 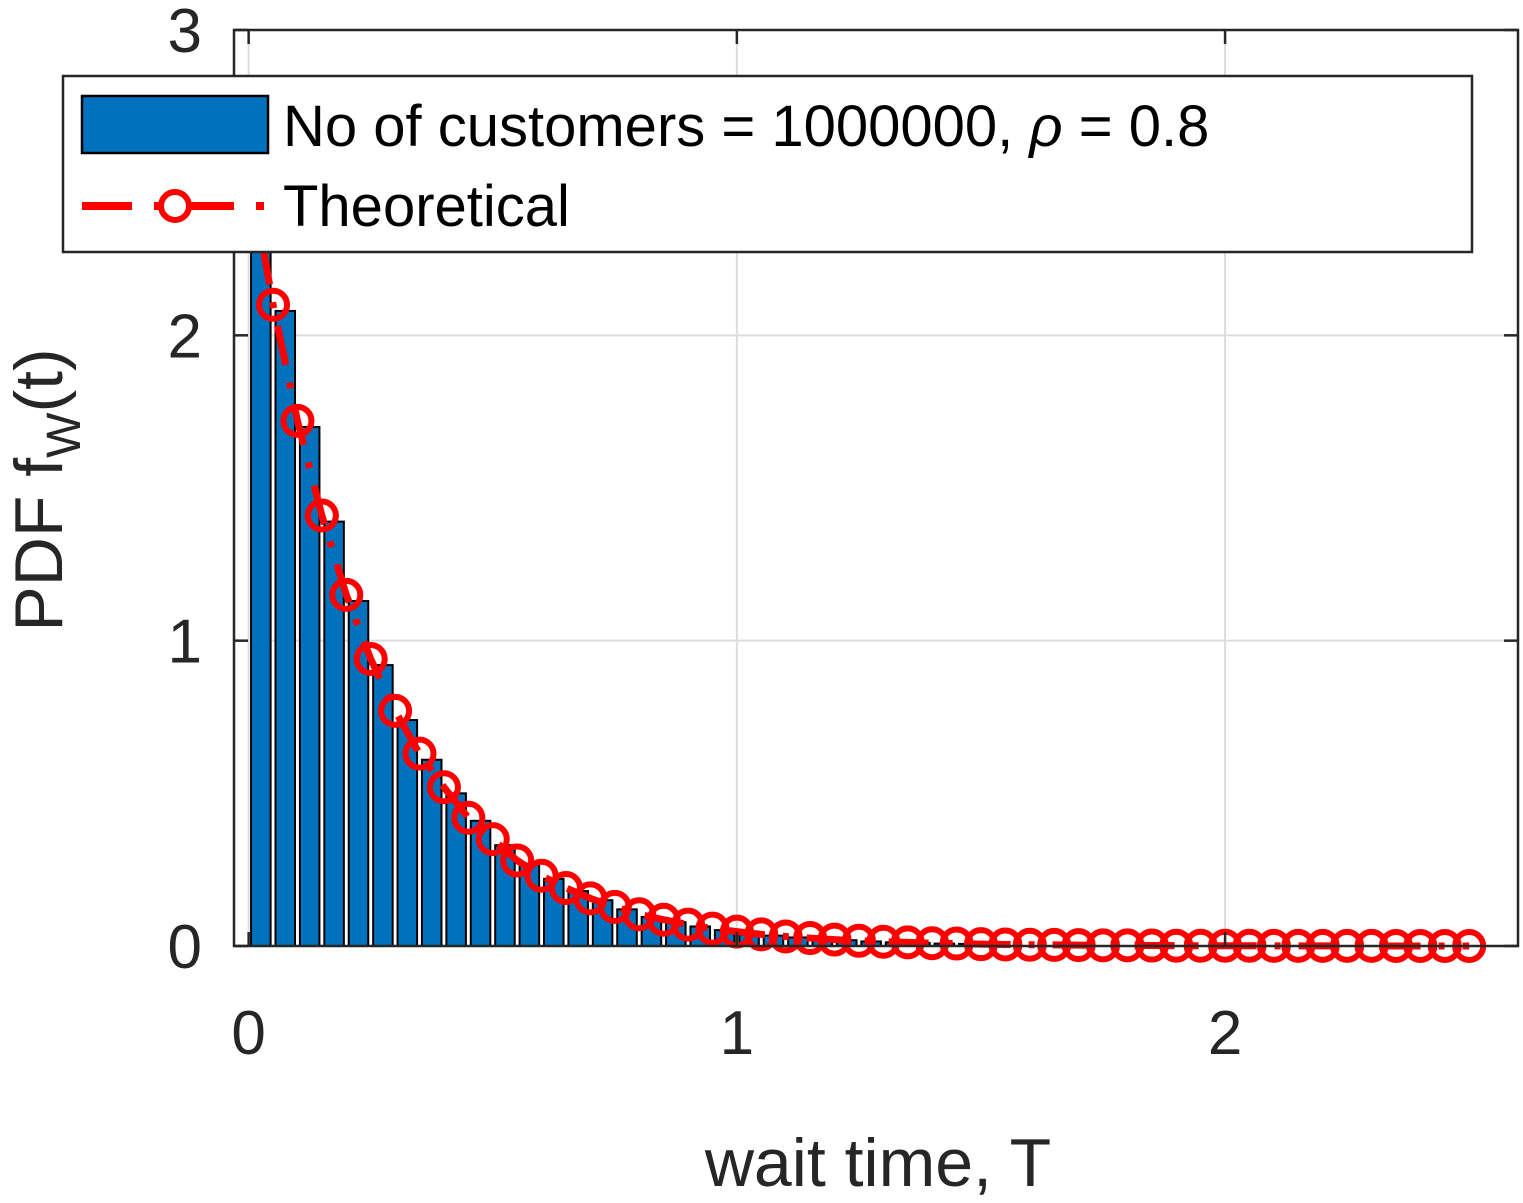 What do you see at coordinates (261, 594) in the screenshot?
I see `histogram-bar` at bounding box center [261, 594].